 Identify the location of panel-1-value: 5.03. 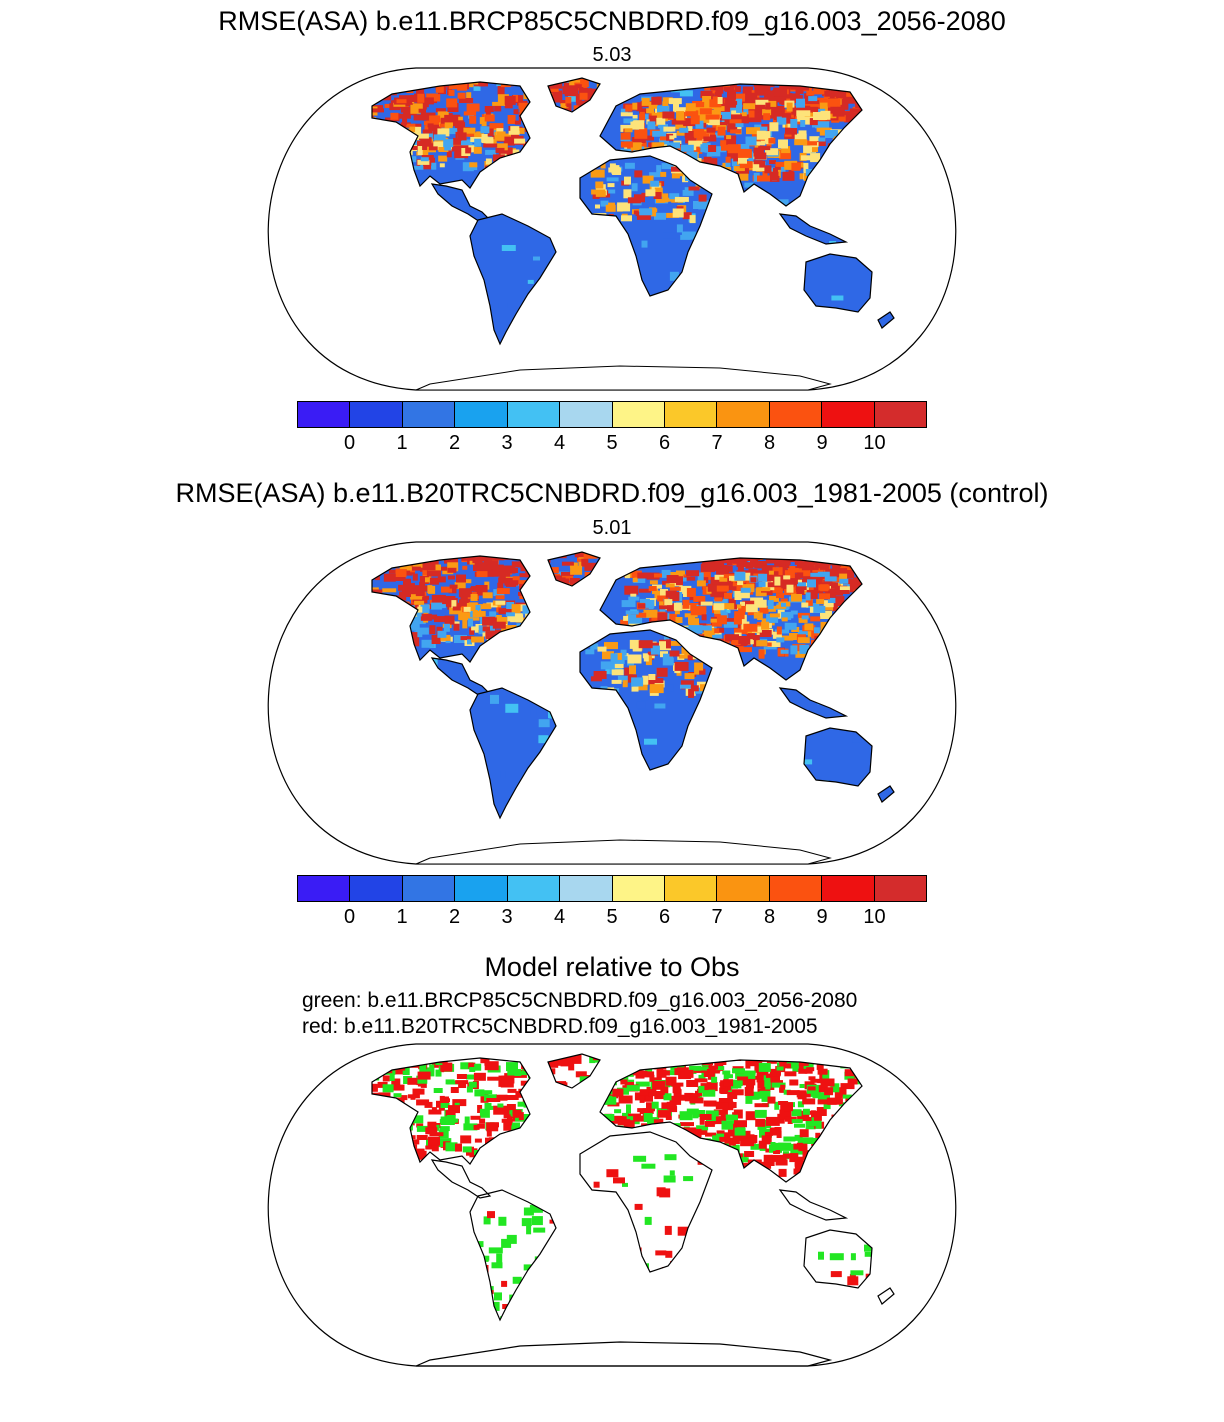
(612, 55).